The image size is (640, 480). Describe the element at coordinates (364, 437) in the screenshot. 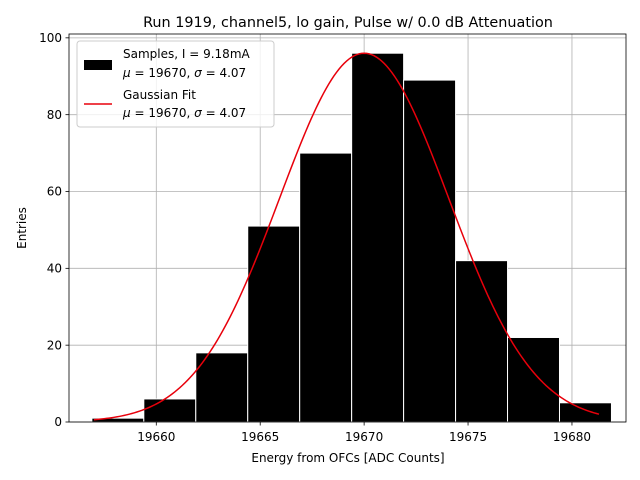

I see `x-tick-label: 19670` at that location.